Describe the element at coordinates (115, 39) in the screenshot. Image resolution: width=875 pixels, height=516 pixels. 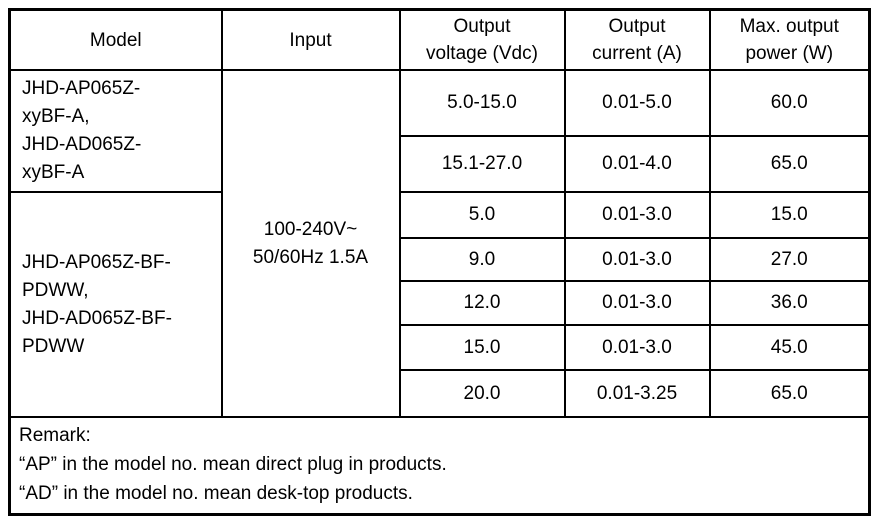
I see `col-header-model: Model` at that location.